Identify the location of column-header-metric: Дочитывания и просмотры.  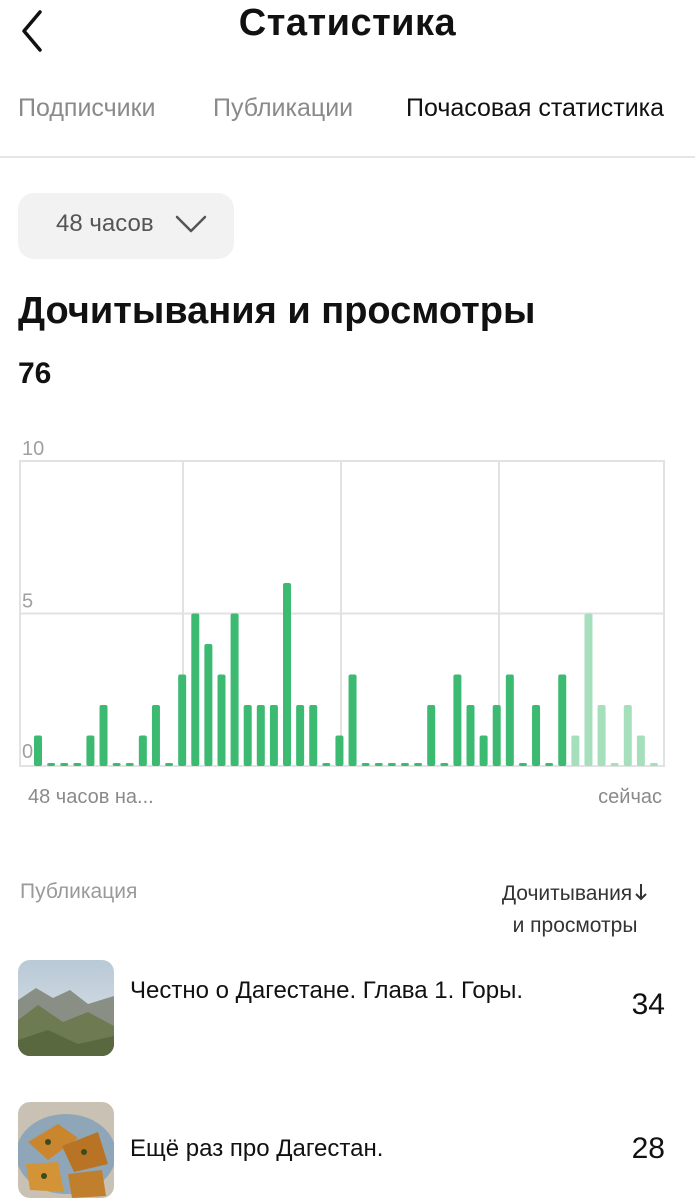
(575, 910).